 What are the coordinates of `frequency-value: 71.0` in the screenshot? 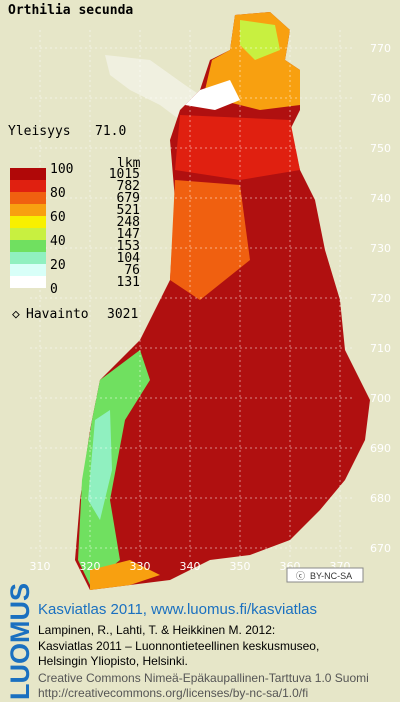 It's located at (110, 131).